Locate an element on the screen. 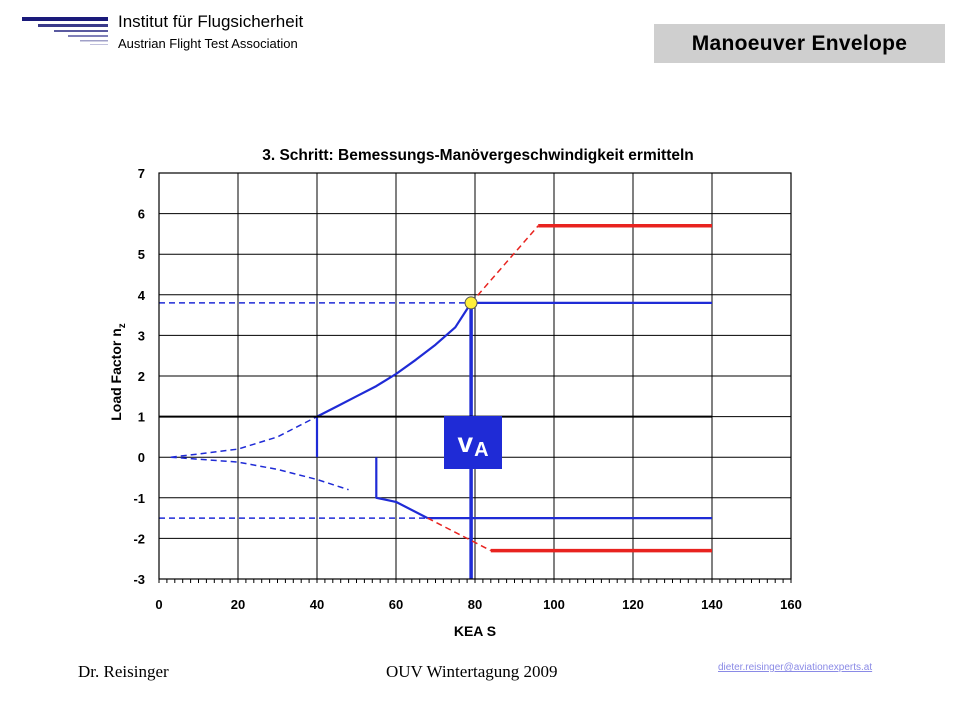 The height and width of the screenshot is (720, 960). y-tick-label: -3 is located at coordinates (139, 579).